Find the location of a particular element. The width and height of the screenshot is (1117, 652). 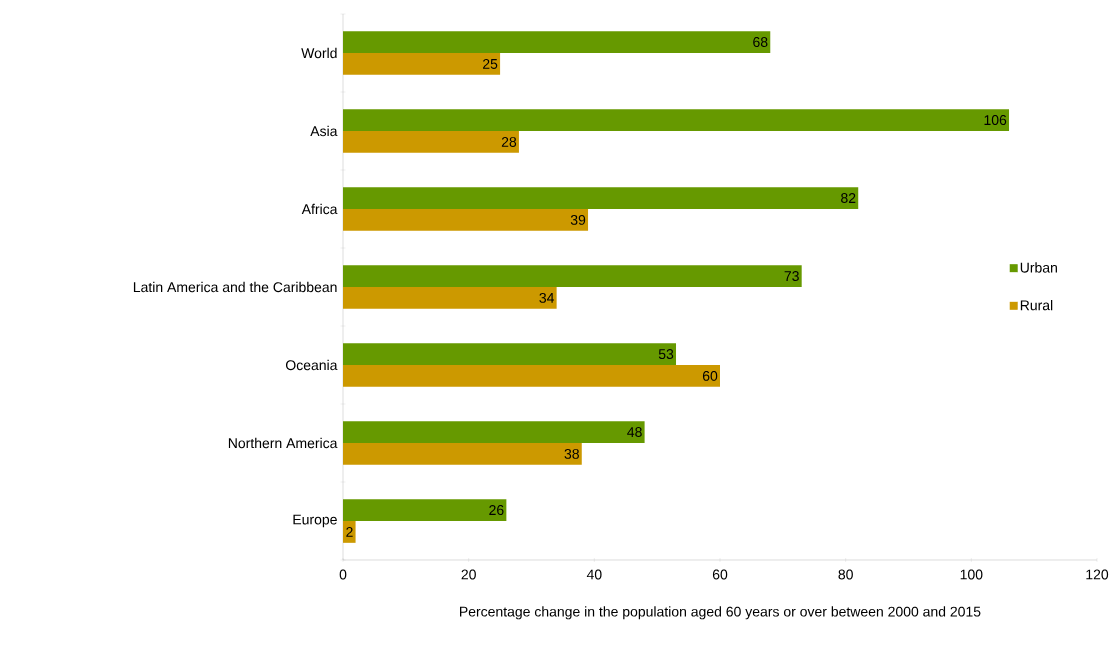

data-label: 53 is located at coordinates (666, 354).